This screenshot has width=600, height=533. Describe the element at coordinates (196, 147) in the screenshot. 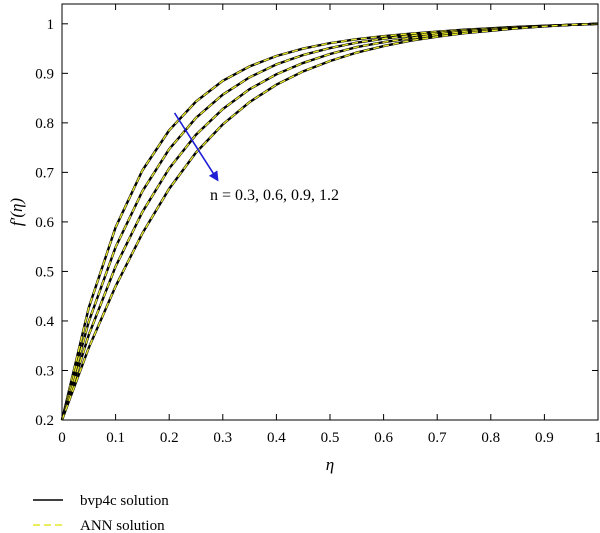

I see `annotation-arrow` at that location.